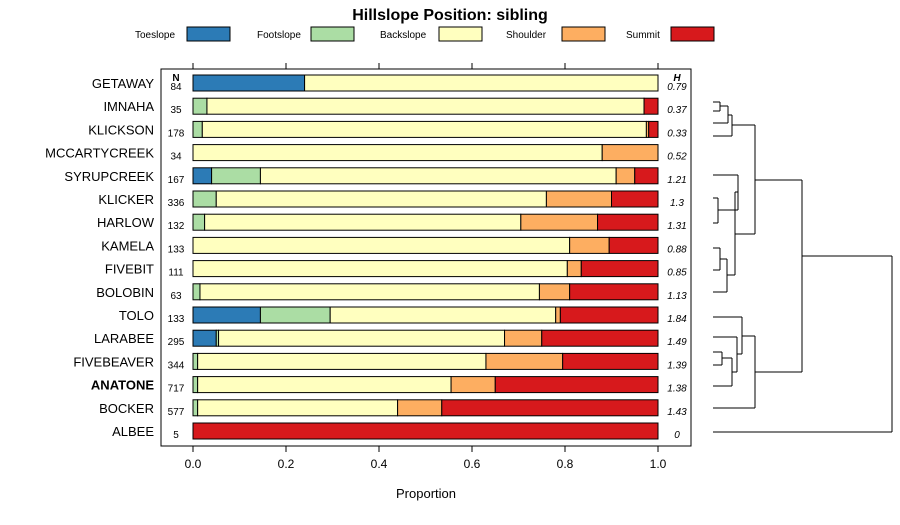  I want to click on row-n: 5, so click(176, 435).